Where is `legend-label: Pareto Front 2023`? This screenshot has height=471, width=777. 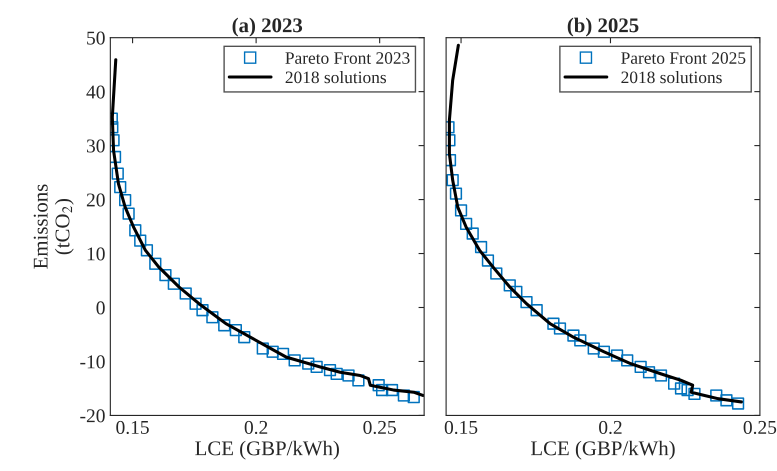
legend-label: Pareto Front 2023 is located at coordinates (347, 58).